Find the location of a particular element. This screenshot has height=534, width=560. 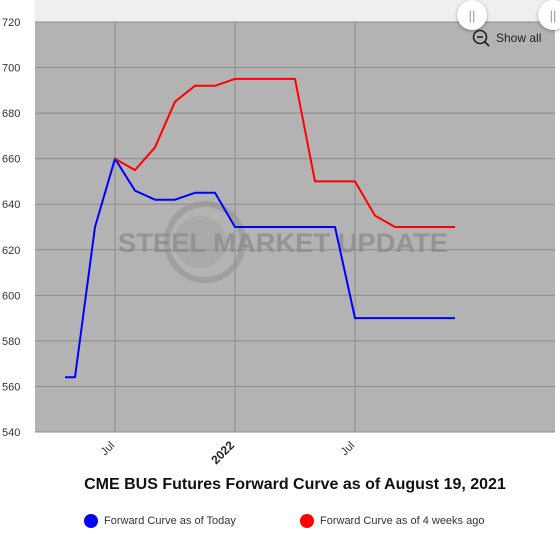

navigator-strip is located at coordinates (297, 11).